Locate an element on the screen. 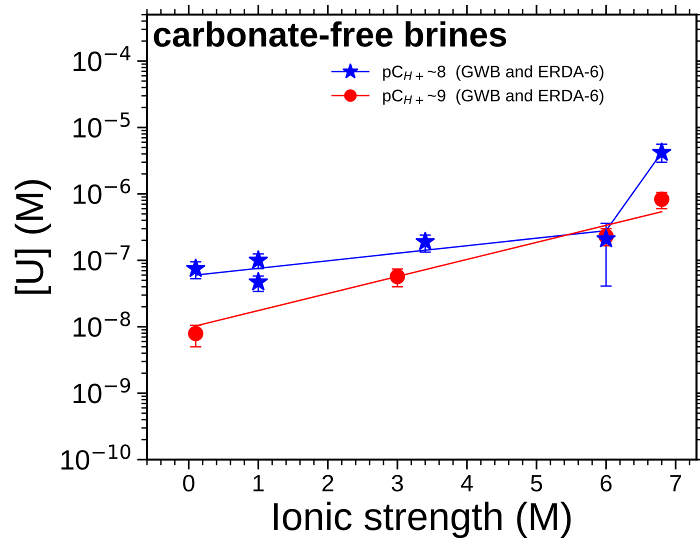 The image size is (700, 542). y-tick-label: 10$^{−9}$ is located at coordinates (102, 391).